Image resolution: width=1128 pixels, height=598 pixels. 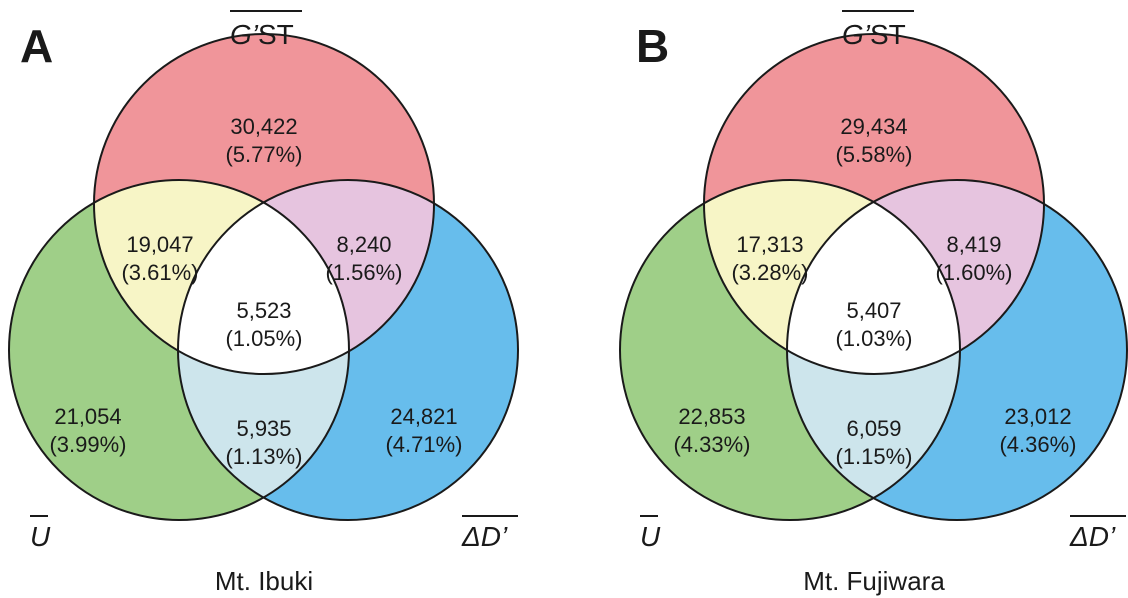 I want to click on count-u-only: 22,853, so click(x=711, y=416).